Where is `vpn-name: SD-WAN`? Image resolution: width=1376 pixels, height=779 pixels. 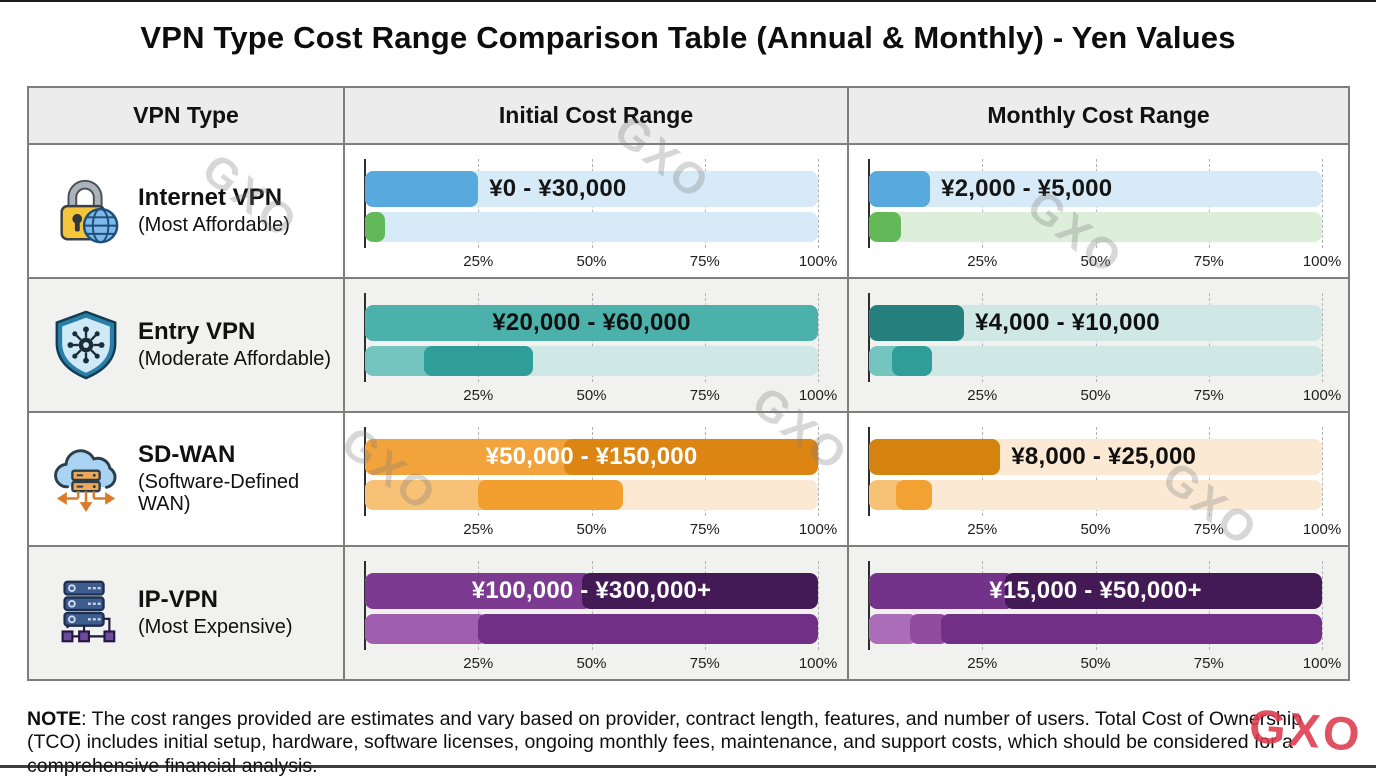 vpn-name: SD-WAN is located at coordinates (240, 455).